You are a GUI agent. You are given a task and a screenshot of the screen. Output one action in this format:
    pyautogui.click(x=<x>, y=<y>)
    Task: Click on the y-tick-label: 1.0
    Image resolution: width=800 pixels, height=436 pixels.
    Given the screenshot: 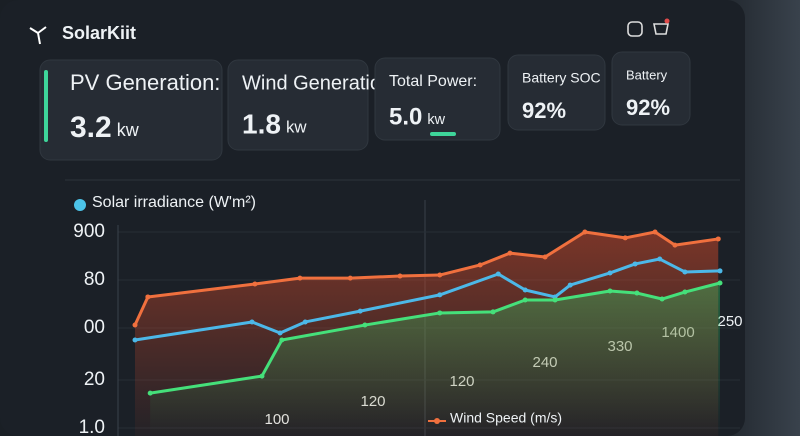 What is the action you would take?
    pyautogui.click(x=92, y=426)
    